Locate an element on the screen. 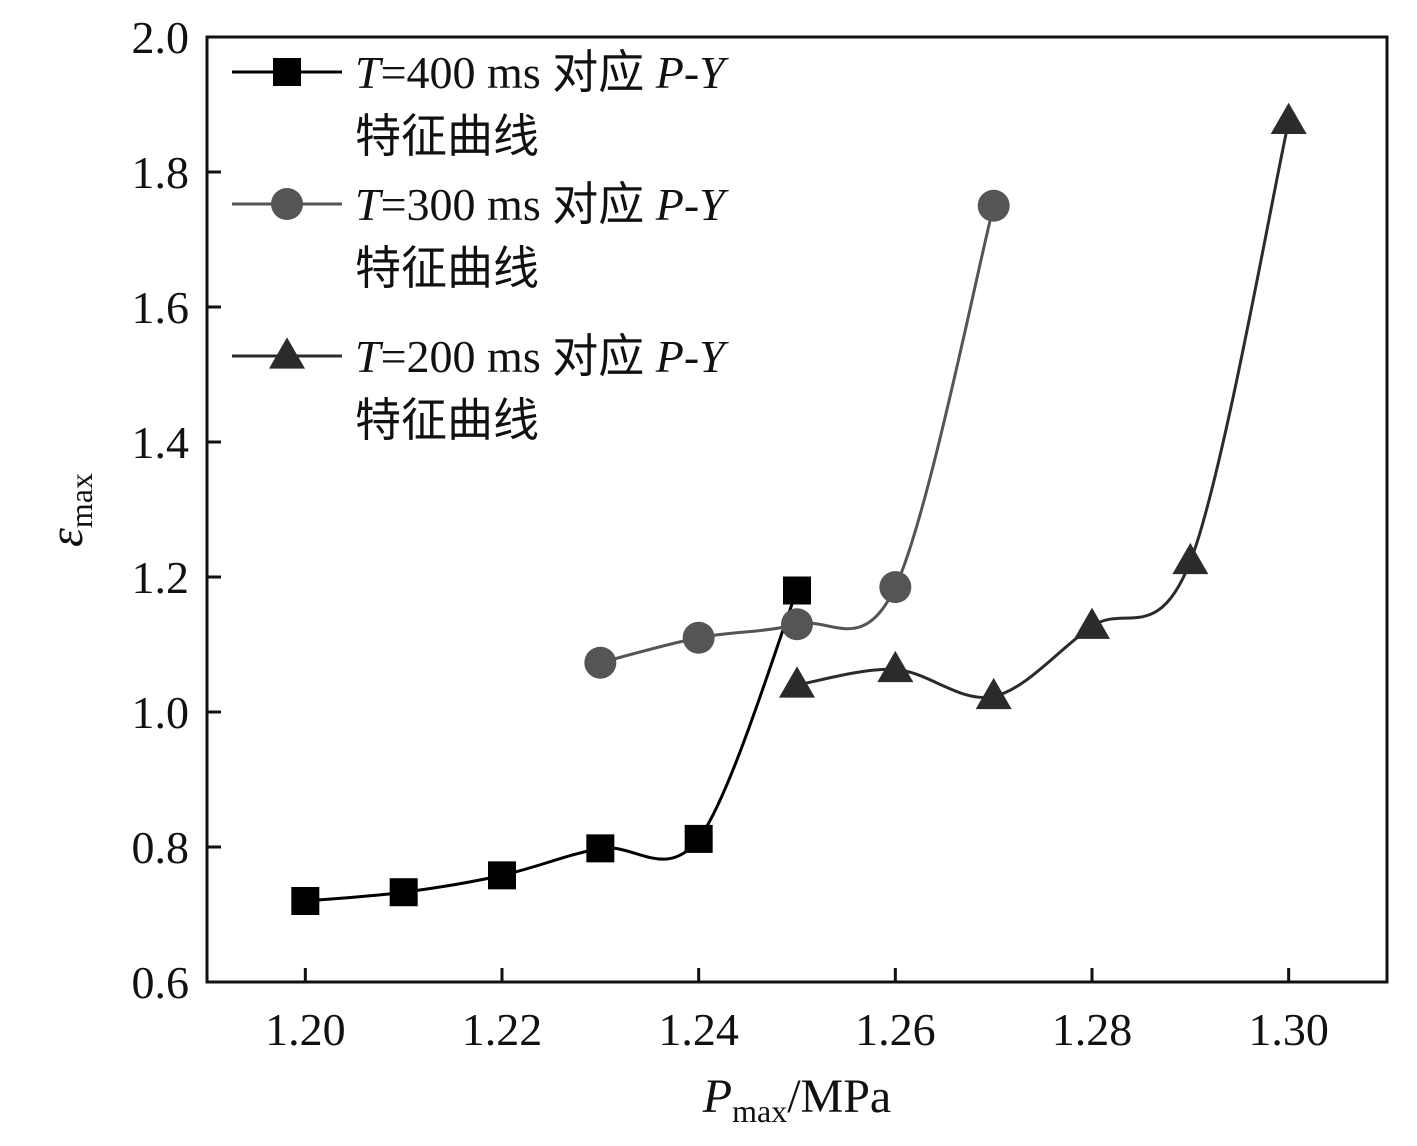 The image size is (1417, 1146). y-tick-label: 1.0 is located at coordinates (161, 712).